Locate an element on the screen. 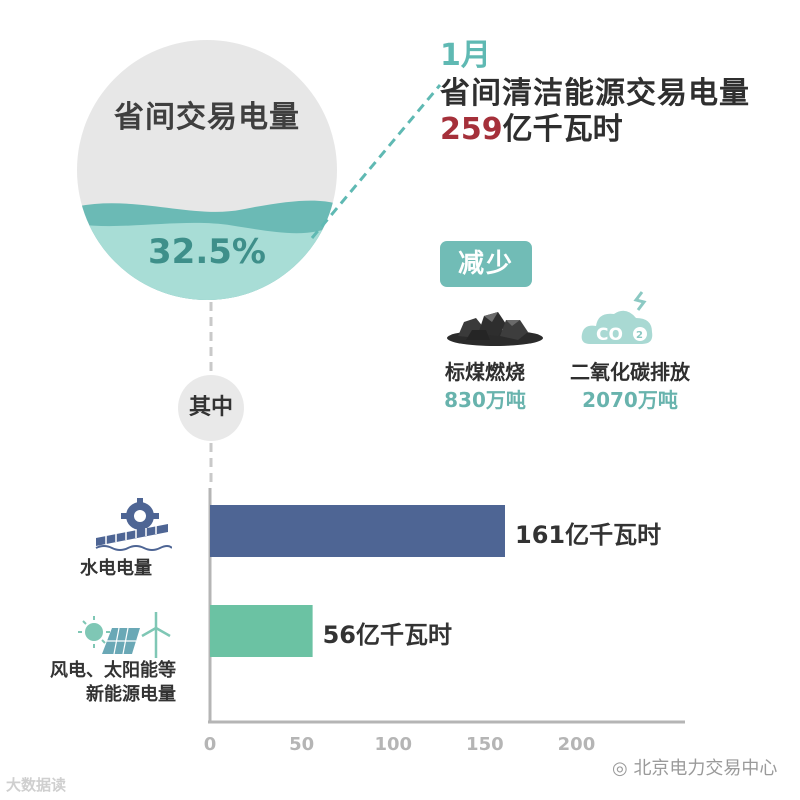  headline-subject: 省间清洁能源交易电量 is located at coordinates (595, 93).